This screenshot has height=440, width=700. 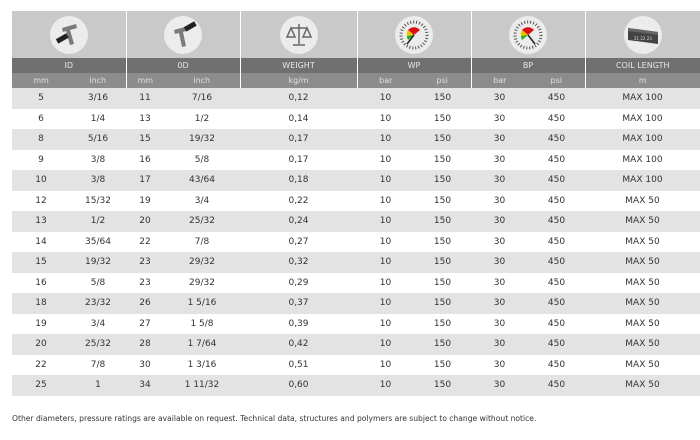 What do you see at coordinates (556, 80) in the screenshot?
I see `unit-label: psi` at bounding box center [556, 80].